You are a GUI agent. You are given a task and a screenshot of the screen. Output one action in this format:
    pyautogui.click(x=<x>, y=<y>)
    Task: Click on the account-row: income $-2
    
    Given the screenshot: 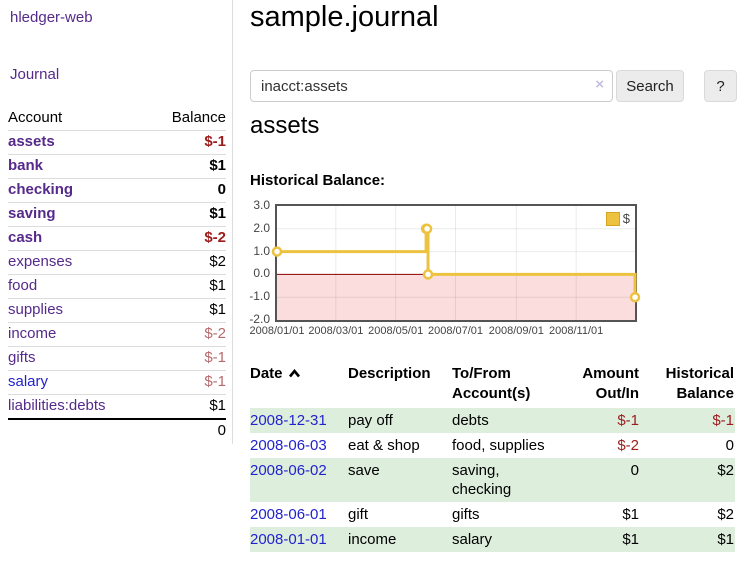 What is the action you would take?
    pyautogui.click(x=117, y=334)
    